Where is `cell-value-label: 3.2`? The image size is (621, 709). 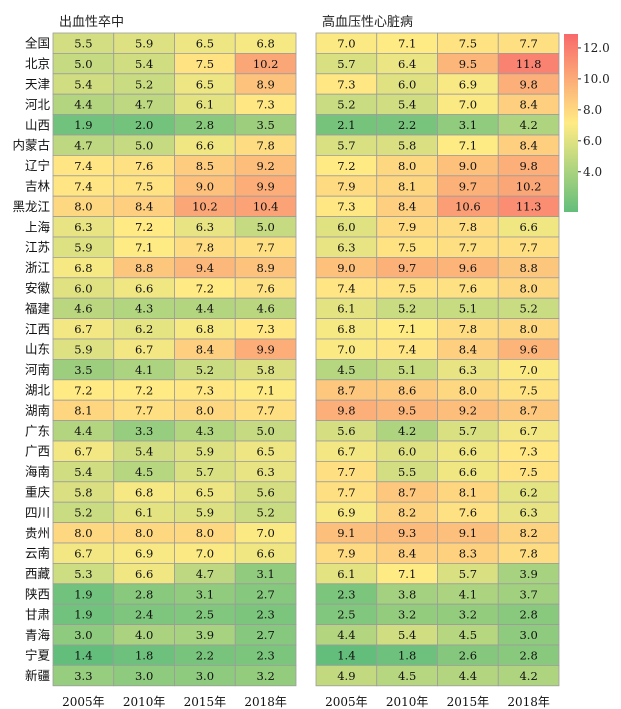
cell-value-label: 3.2 is located at coordinates (468, 615).